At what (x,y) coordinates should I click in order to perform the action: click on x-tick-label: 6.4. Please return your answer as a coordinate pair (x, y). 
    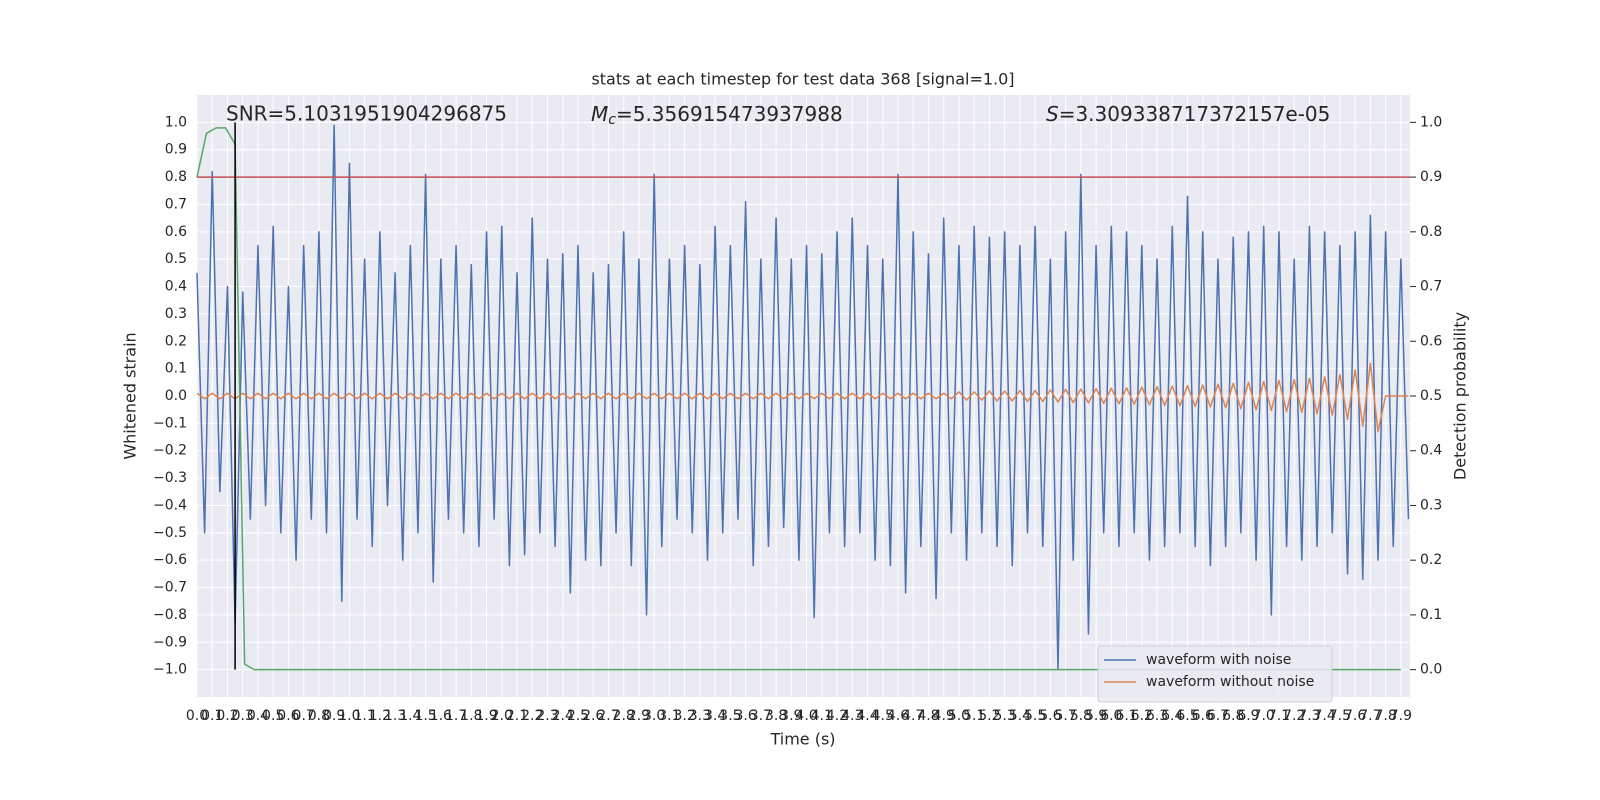
    Looking at the image, I should click on (1172, 716).